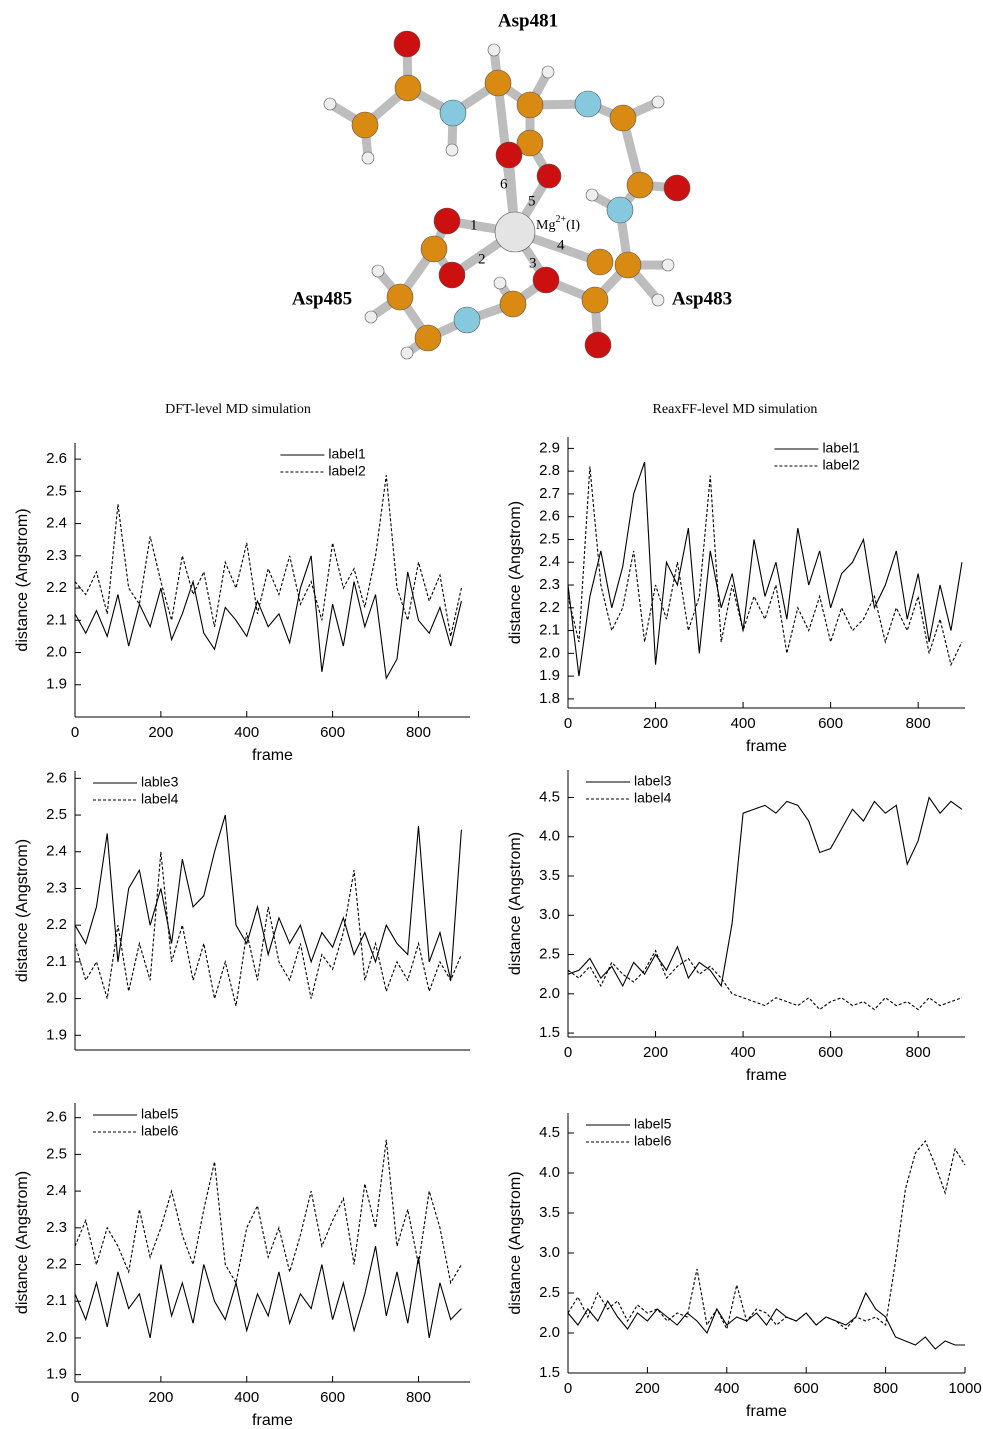 The width and height of the screenshot is (983, 1429). What do you see at coordinates (653, 1141) in the screenshot?
I see `legend-label: label6` at bounding box center [653, 1141].